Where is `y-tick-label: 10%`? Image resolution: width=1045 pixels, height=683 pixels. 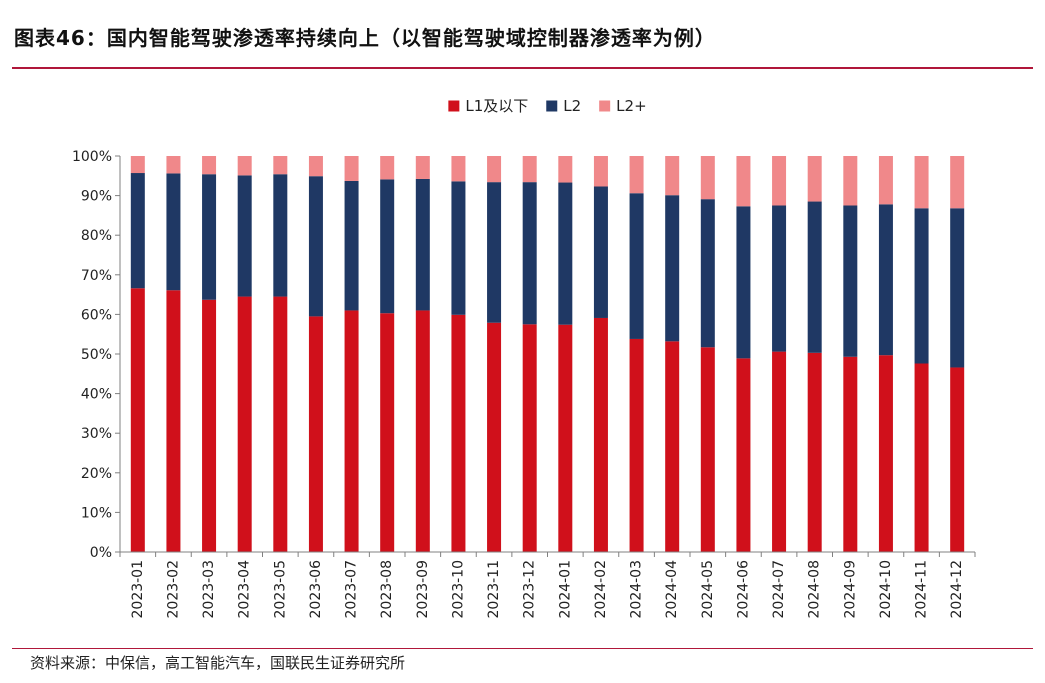
y-tick-label: 10% is located at coordinates (96, 513).